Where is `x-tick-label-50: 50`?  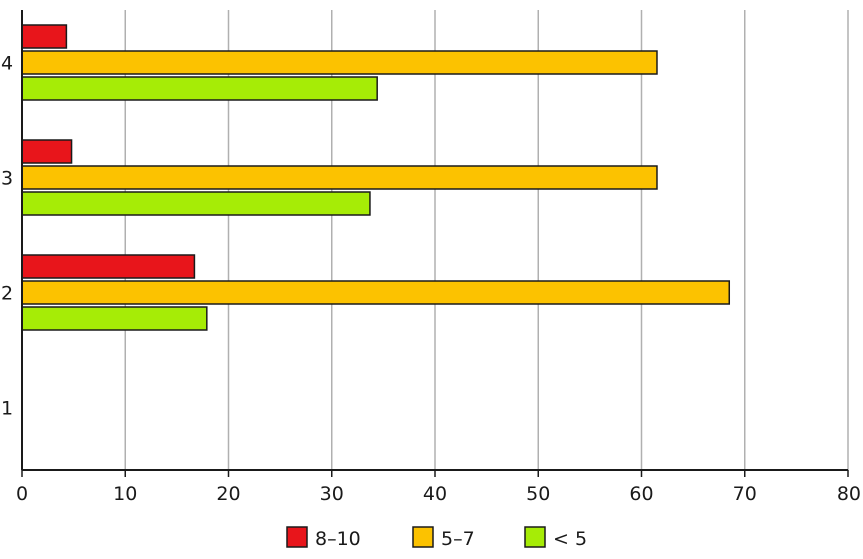 x-tick-label-50: 50 is located at coordinates (538, 494).